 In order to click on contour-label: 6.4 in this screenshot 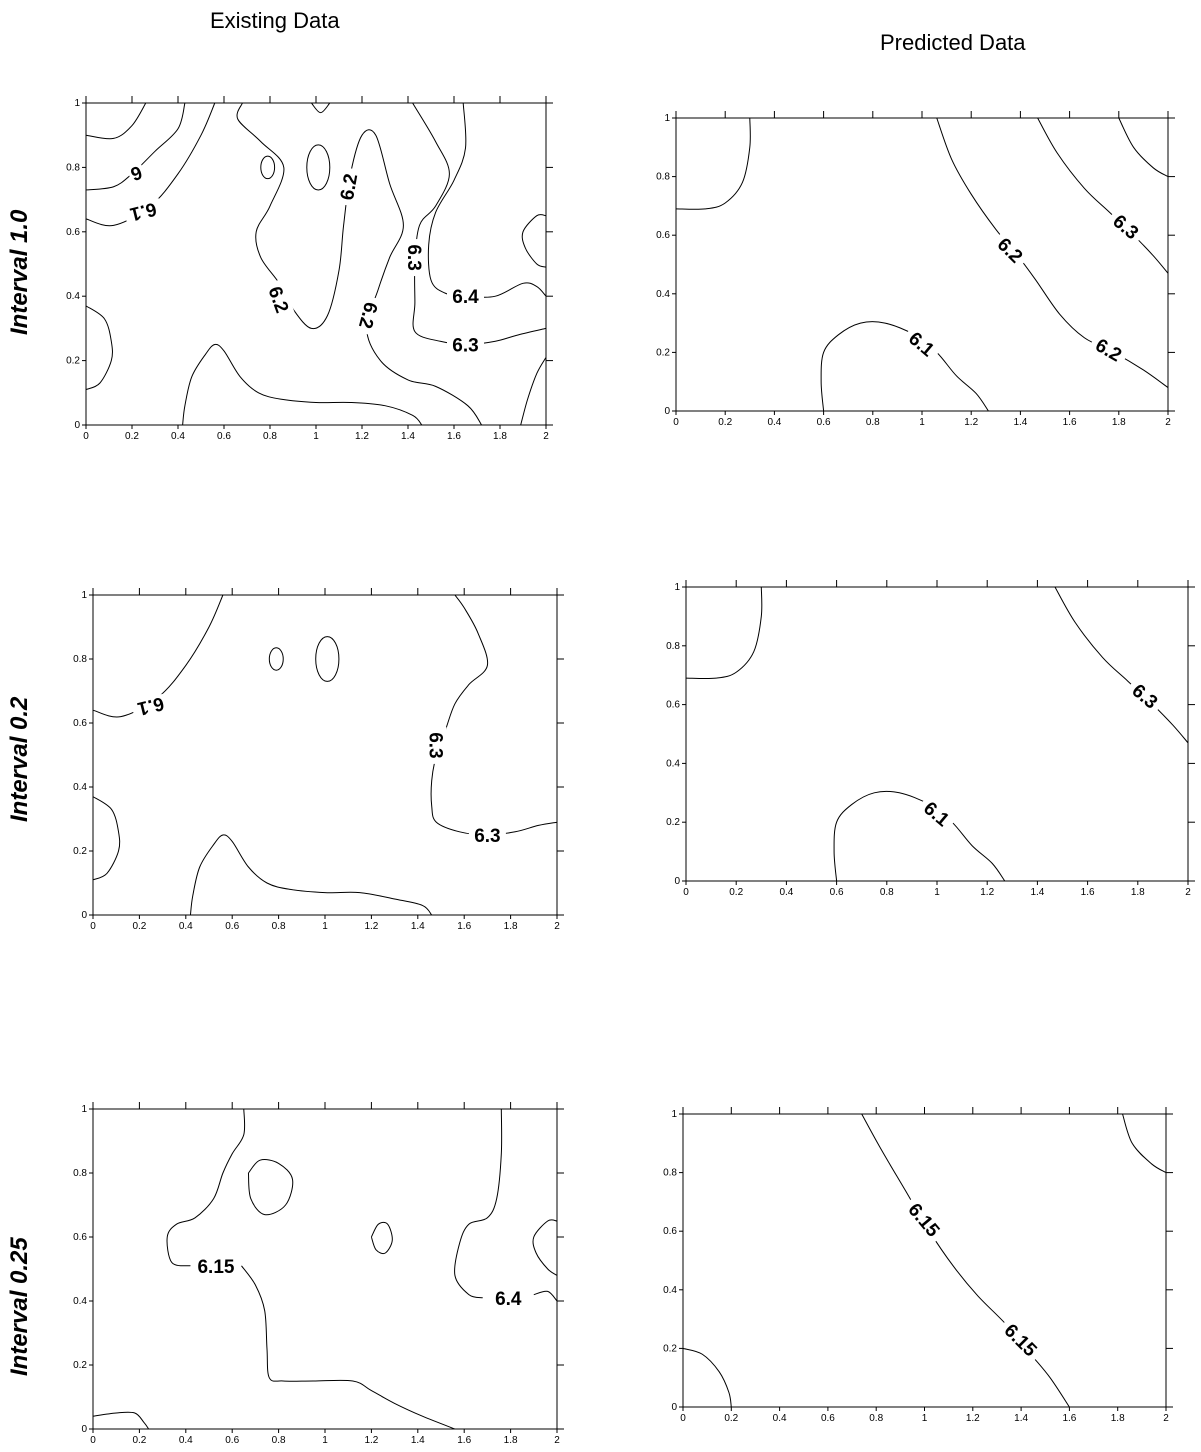, I will do `click(508, 1299)`.